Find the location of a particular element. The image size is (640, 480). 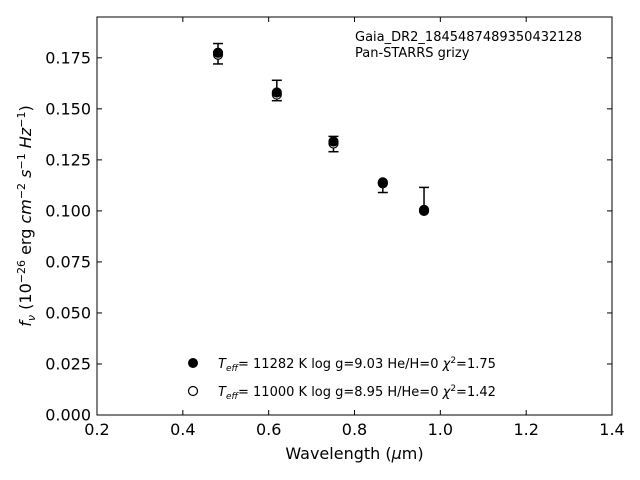

x-tick-label: 0.4 is located at coordinates (182, 429).